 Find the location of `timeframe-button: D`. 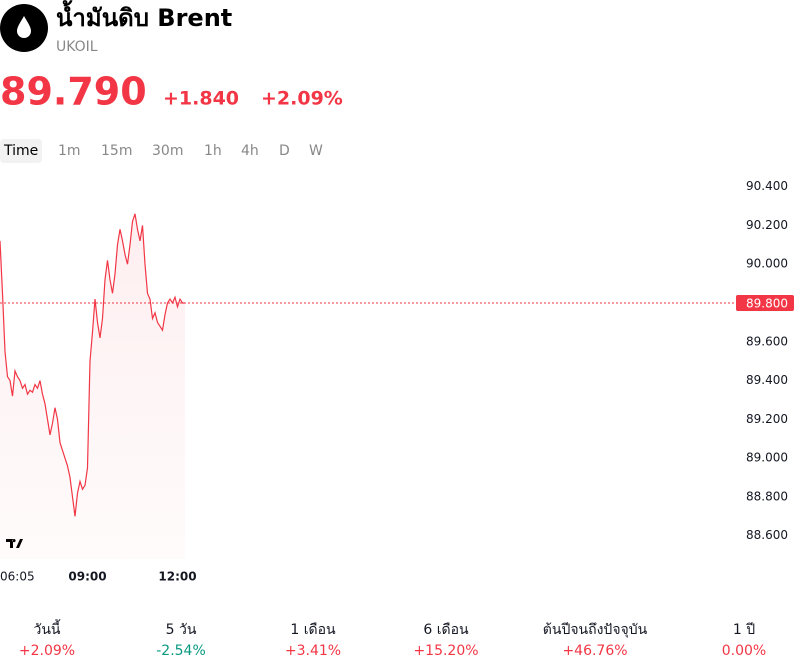

timeframe-button: D is located at coordinates (284, 151).